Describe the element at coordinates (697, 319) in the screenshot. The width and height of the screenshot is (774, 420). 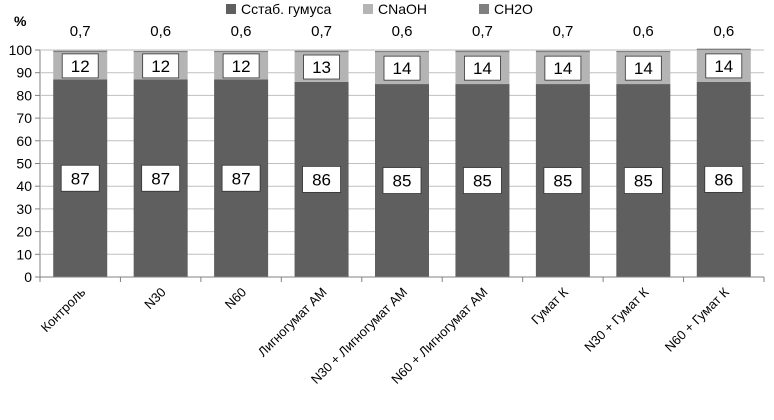
I see `x-tick-label: N60 + Гумат К` at that location.